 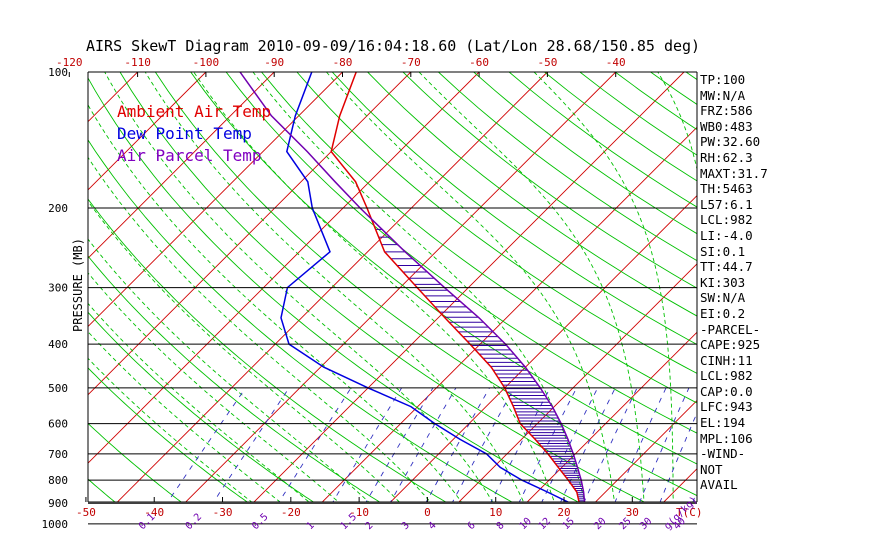 I want to click on top-temp-tick-label: -90, so click(x=274, y=62).